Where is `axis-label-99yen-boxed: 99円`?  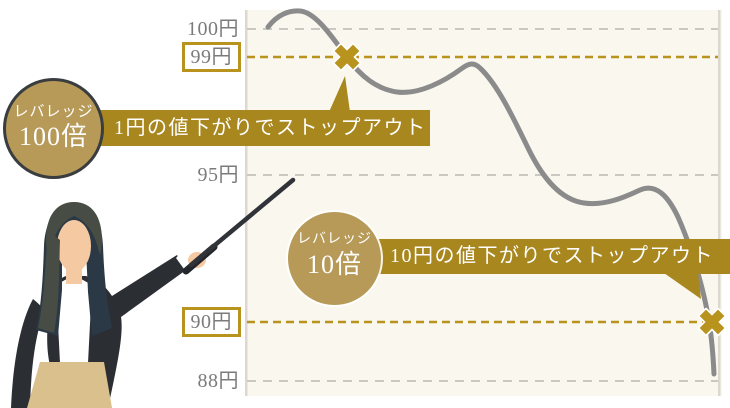
axis-label-99yen-boxed: 99円 is located at coordinates (211, 57).